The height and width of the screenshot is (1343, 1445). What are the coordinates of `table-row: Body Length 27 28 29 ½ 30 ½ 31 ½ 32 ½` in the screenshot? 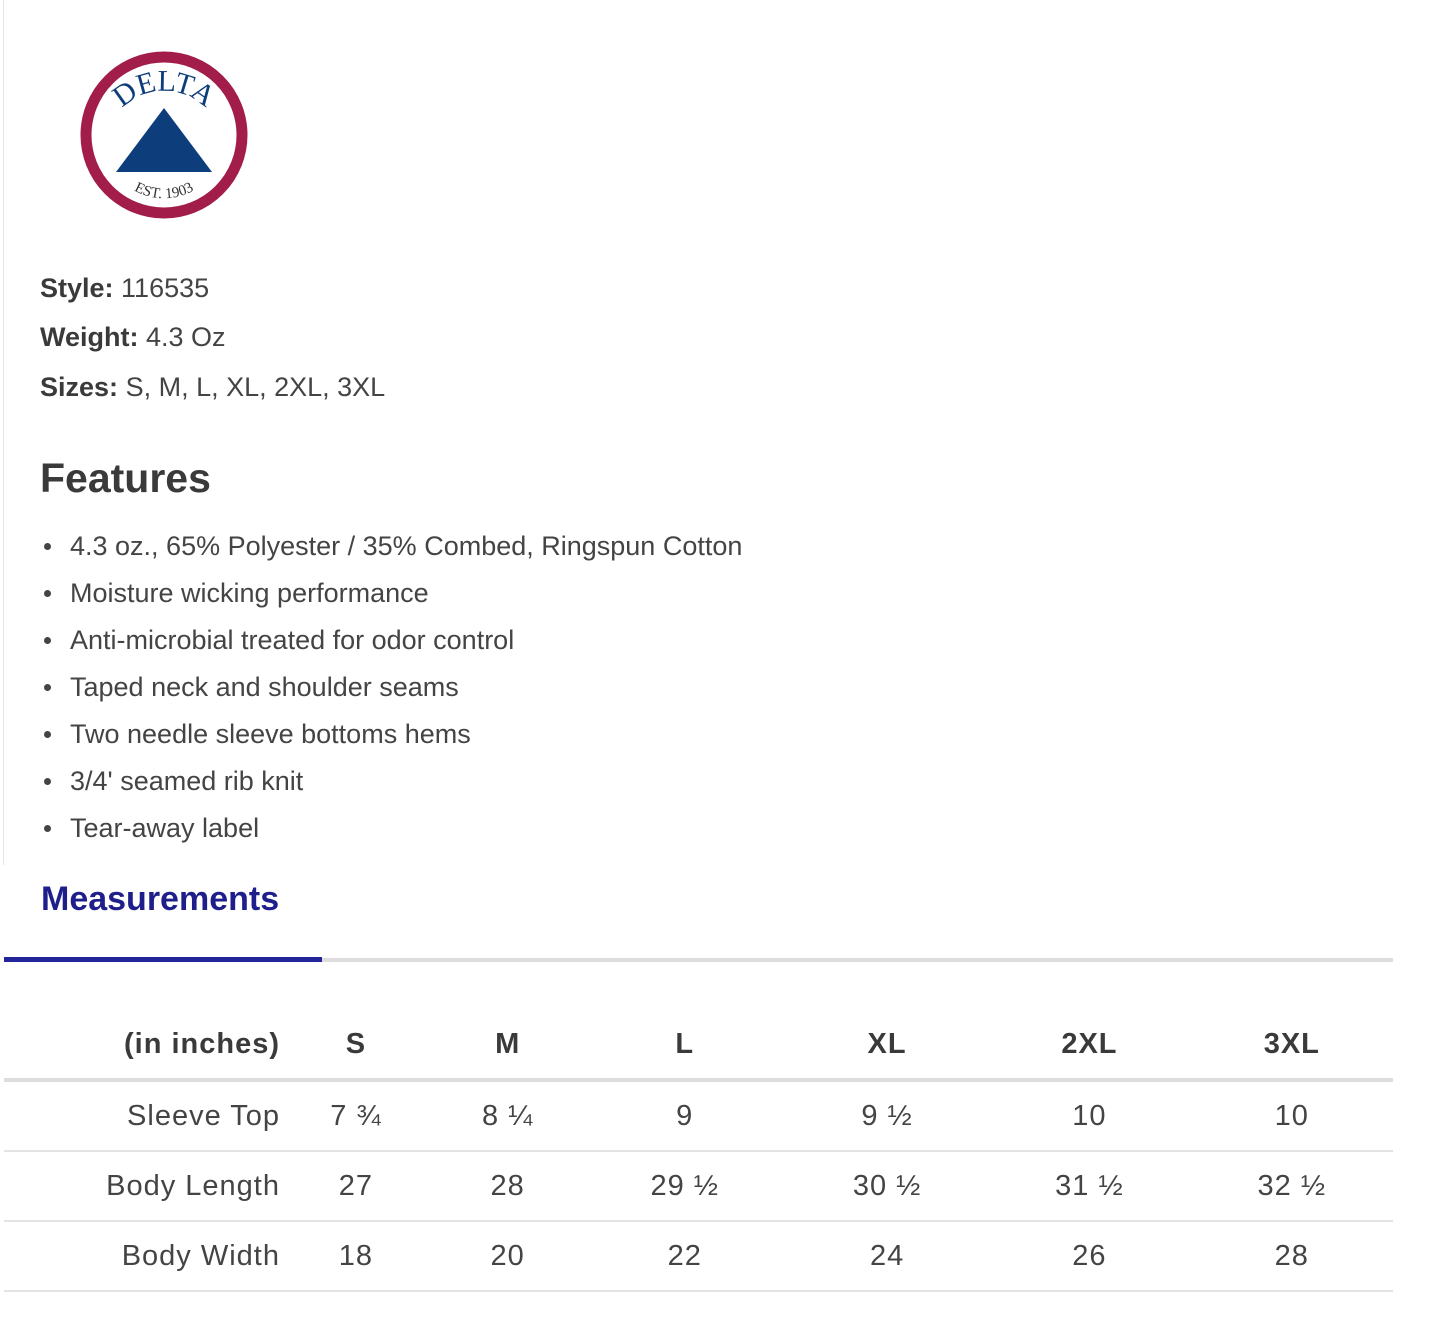 It's located at (698, 1186).